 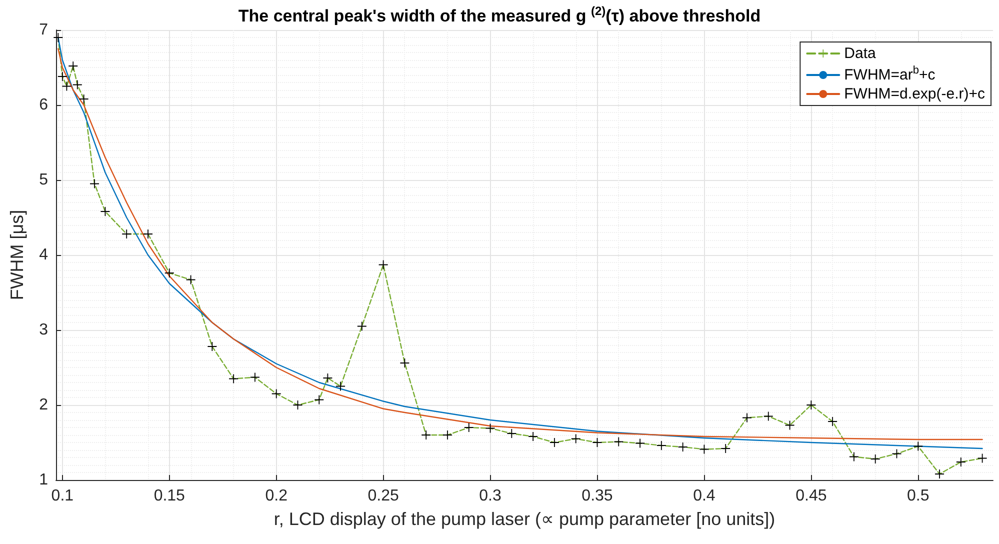 What do you see at coordinates (704, 496) in the screenshot?
I see `x-tick-label: 0.4` at bounding box center [704, 496].